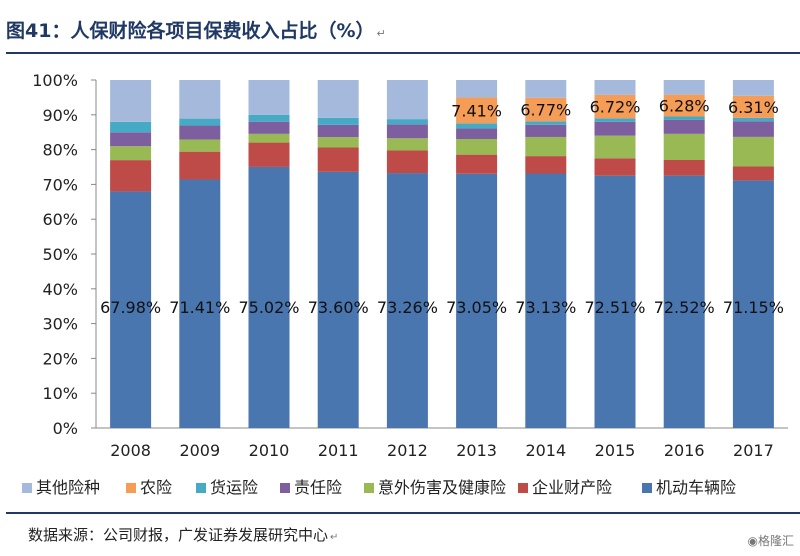  I want to click on legend-label: 机动车辆险, so click(696, 487).